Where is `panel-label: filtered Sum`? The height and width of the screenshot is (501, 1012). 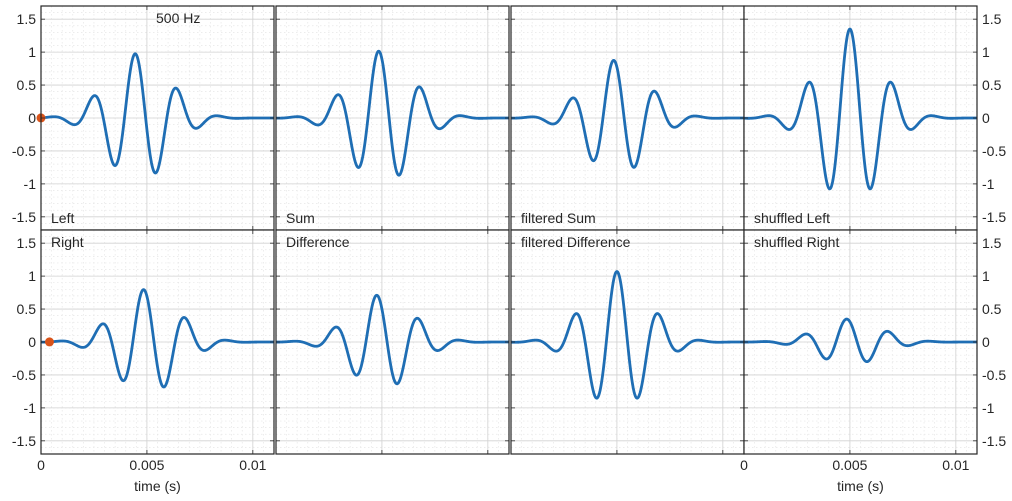
panel-label: filtered Sum is located at coordinates (558, 218).